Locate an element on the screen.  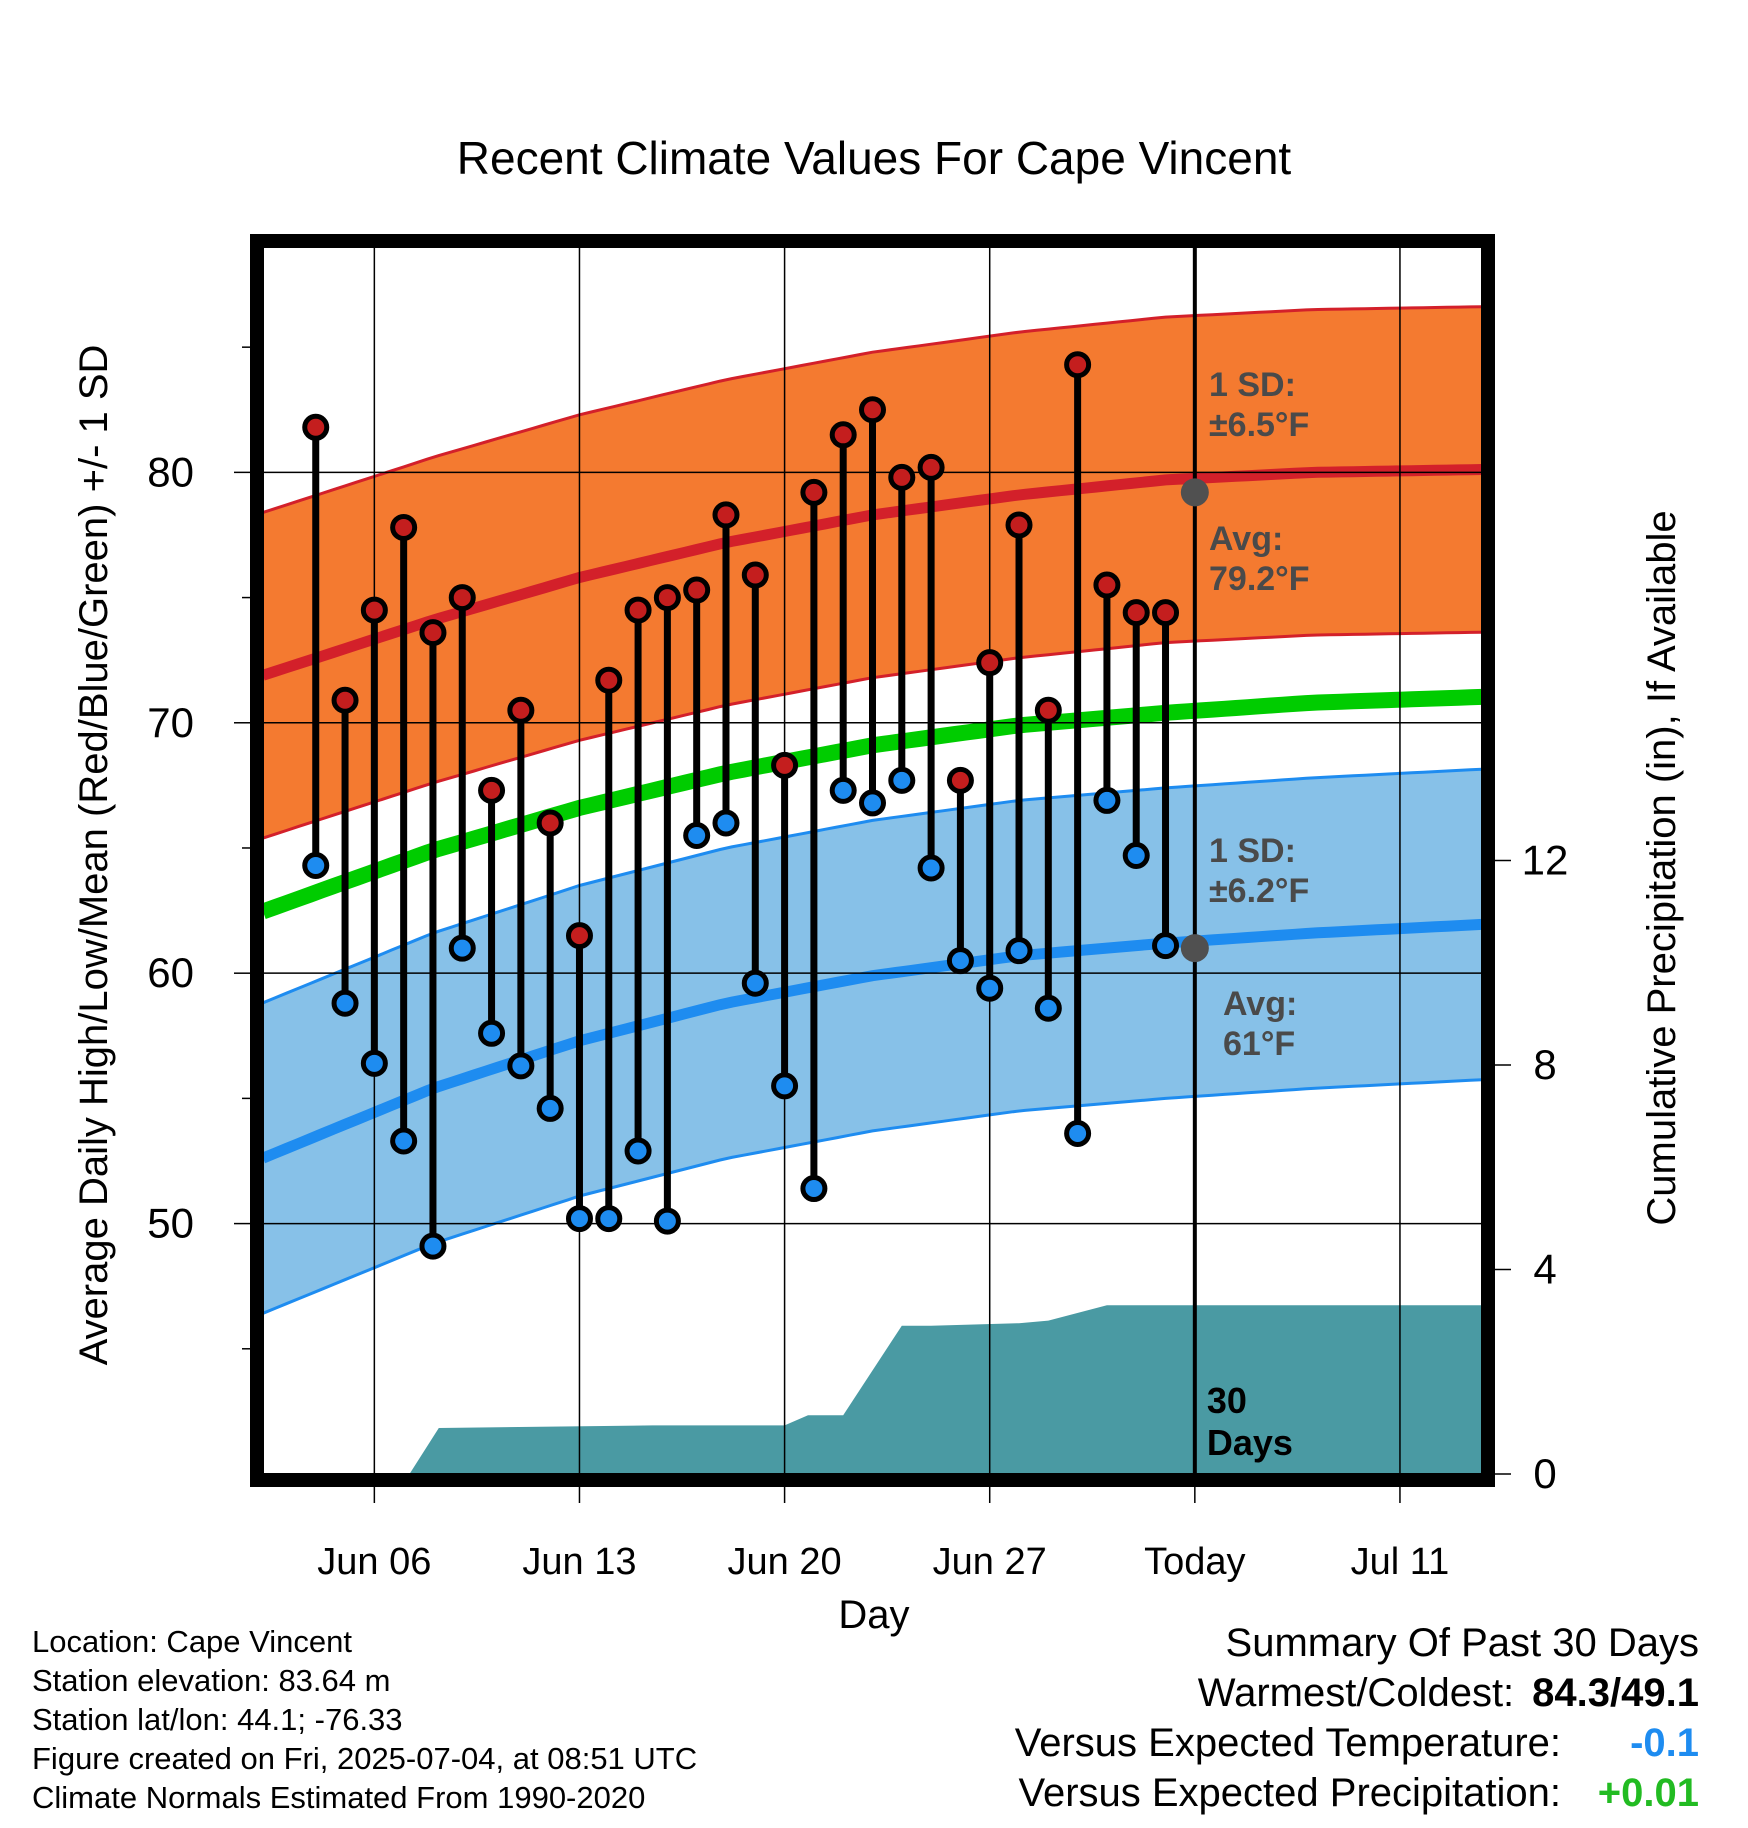
y2-tick-label: 8 is located at coordinates (1544, 1064).